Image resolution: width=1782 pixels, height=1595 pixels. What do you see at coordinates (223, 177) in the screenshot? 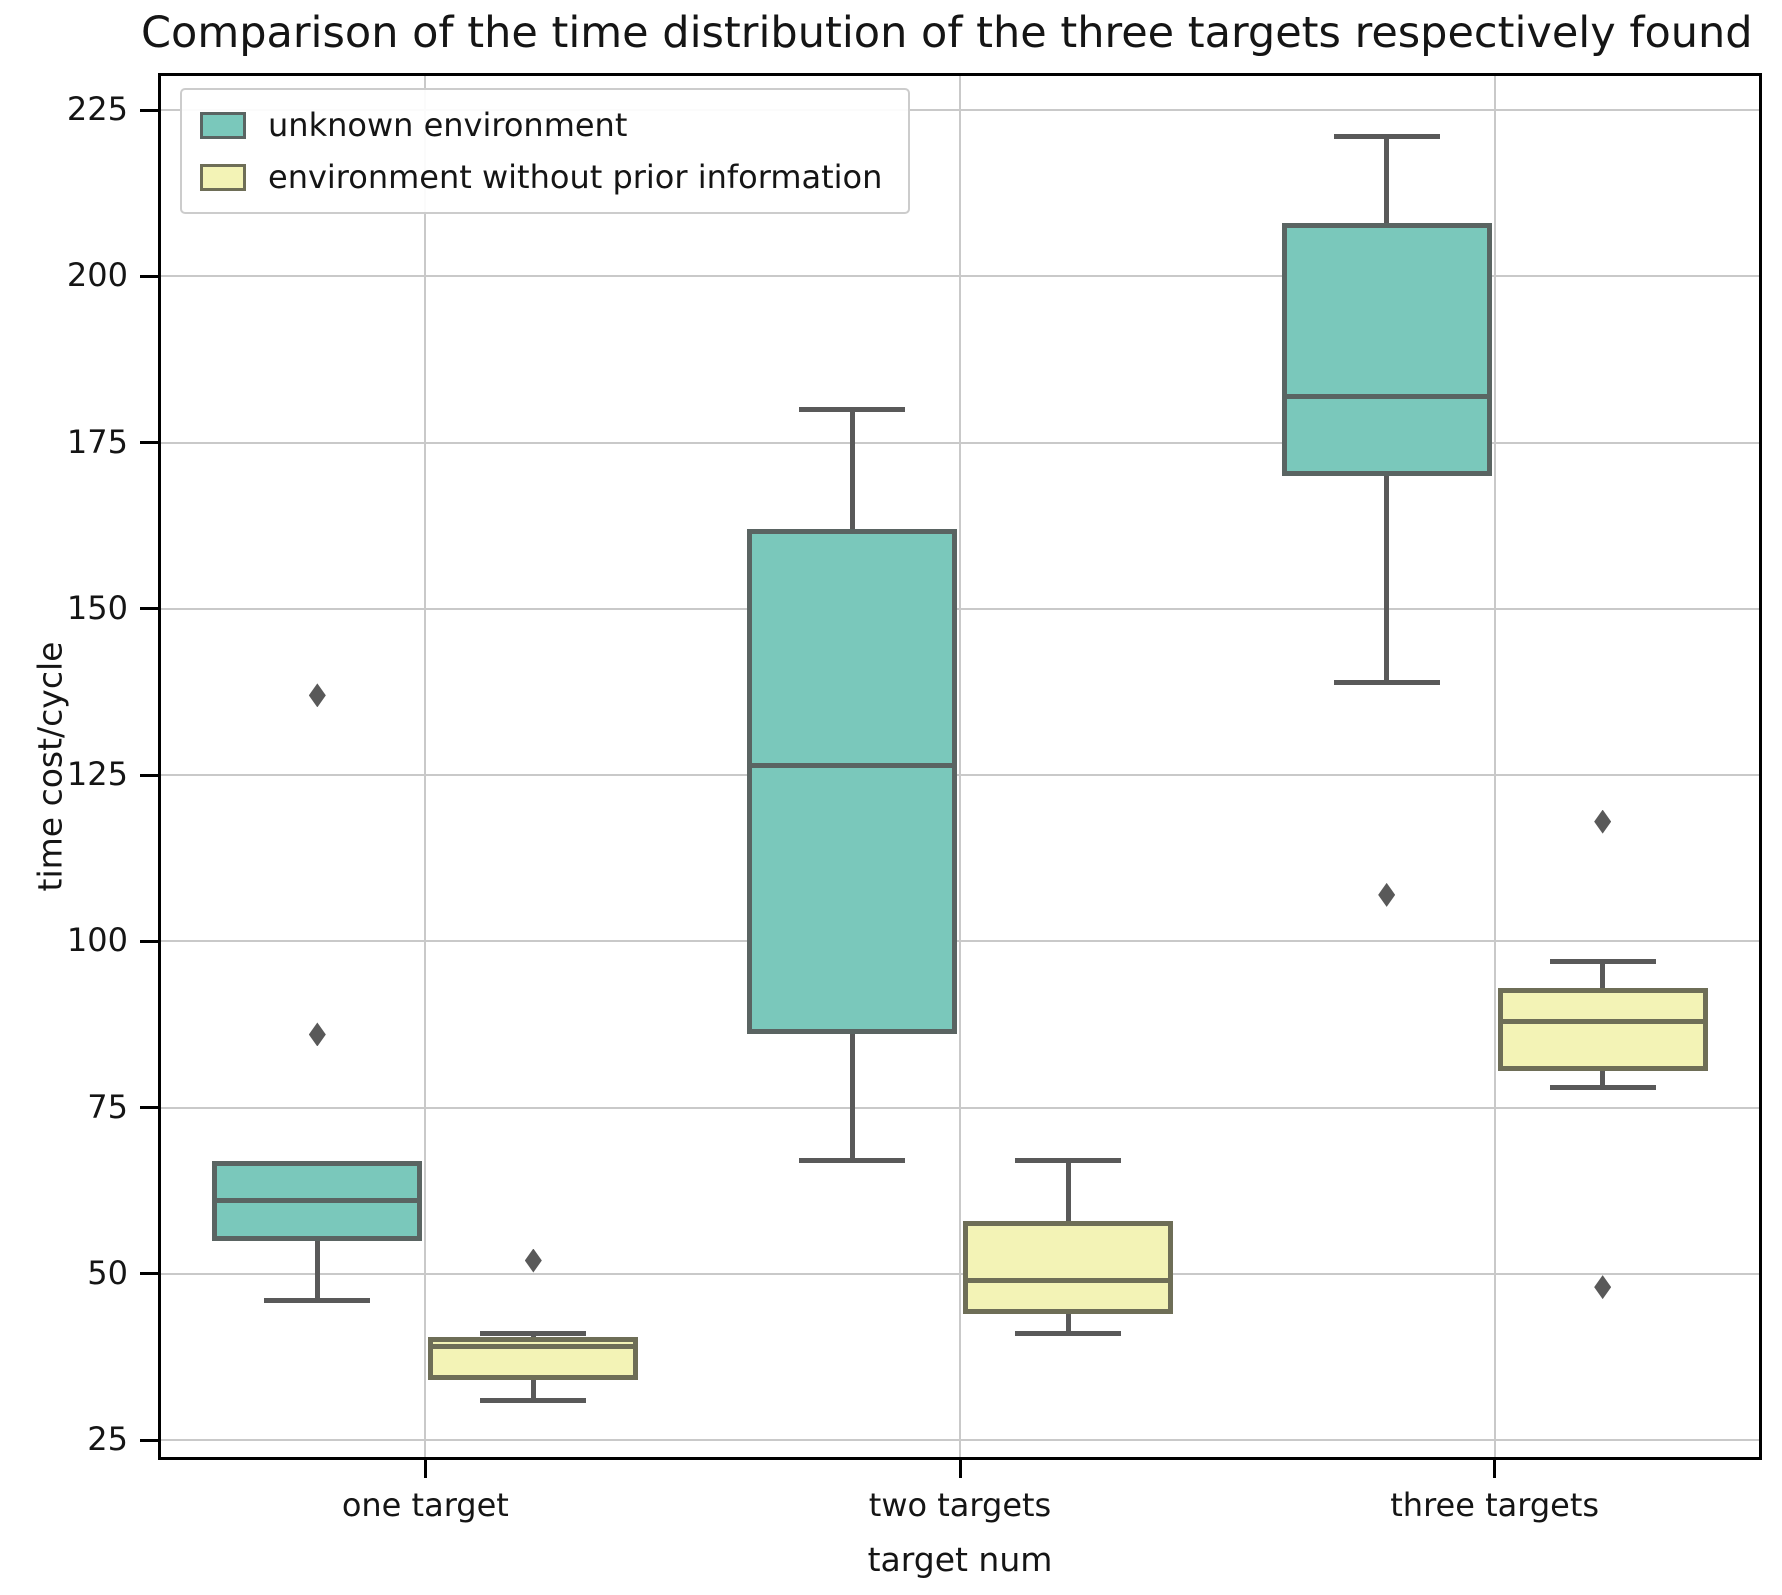
I see `legend-swatch-yellow` at bounding box center [223, 177].